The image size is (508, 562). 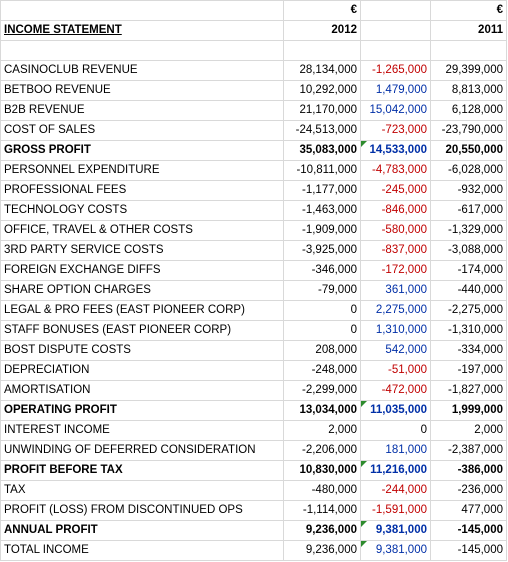 I want to click on row-label-cell: FOREIGN EXCHANGE DIFFS, so click(x=142, y=270).